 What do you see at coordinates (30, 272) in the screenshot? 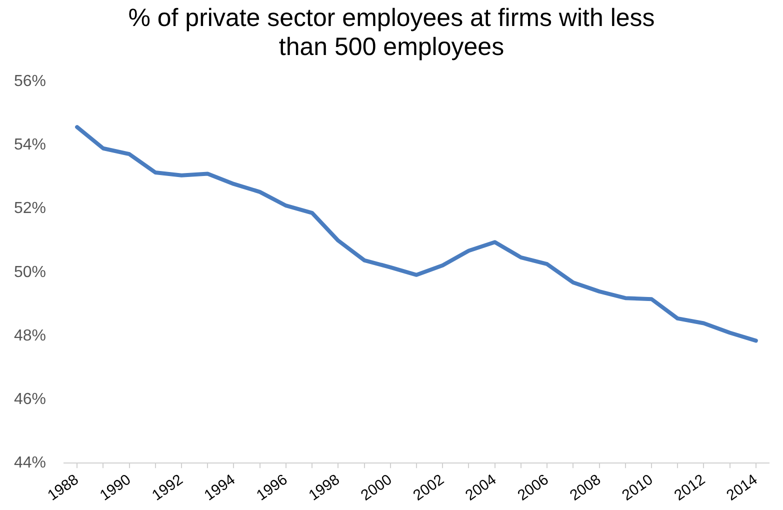
I see `y-tick-label: 50%` at bounding box center [30, 272].